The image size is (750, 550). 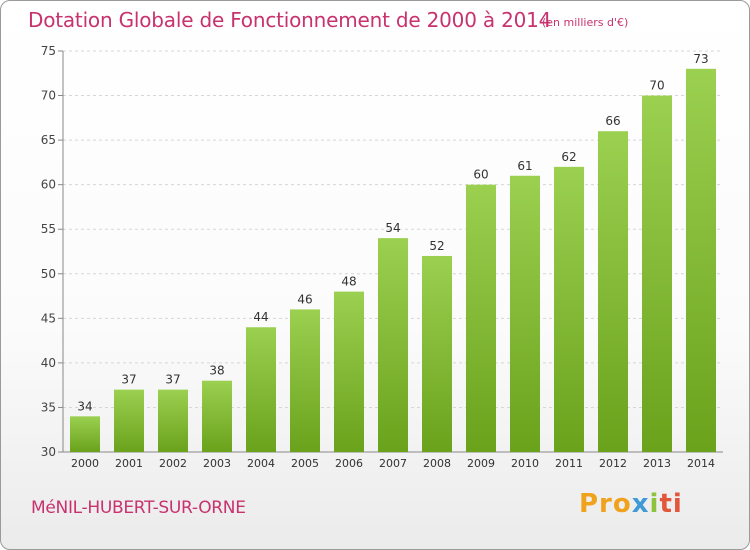 What do you see at coordinates (656, 86) in the screenshot?
I see `data-label: 70` at bounding box center [656, 86].